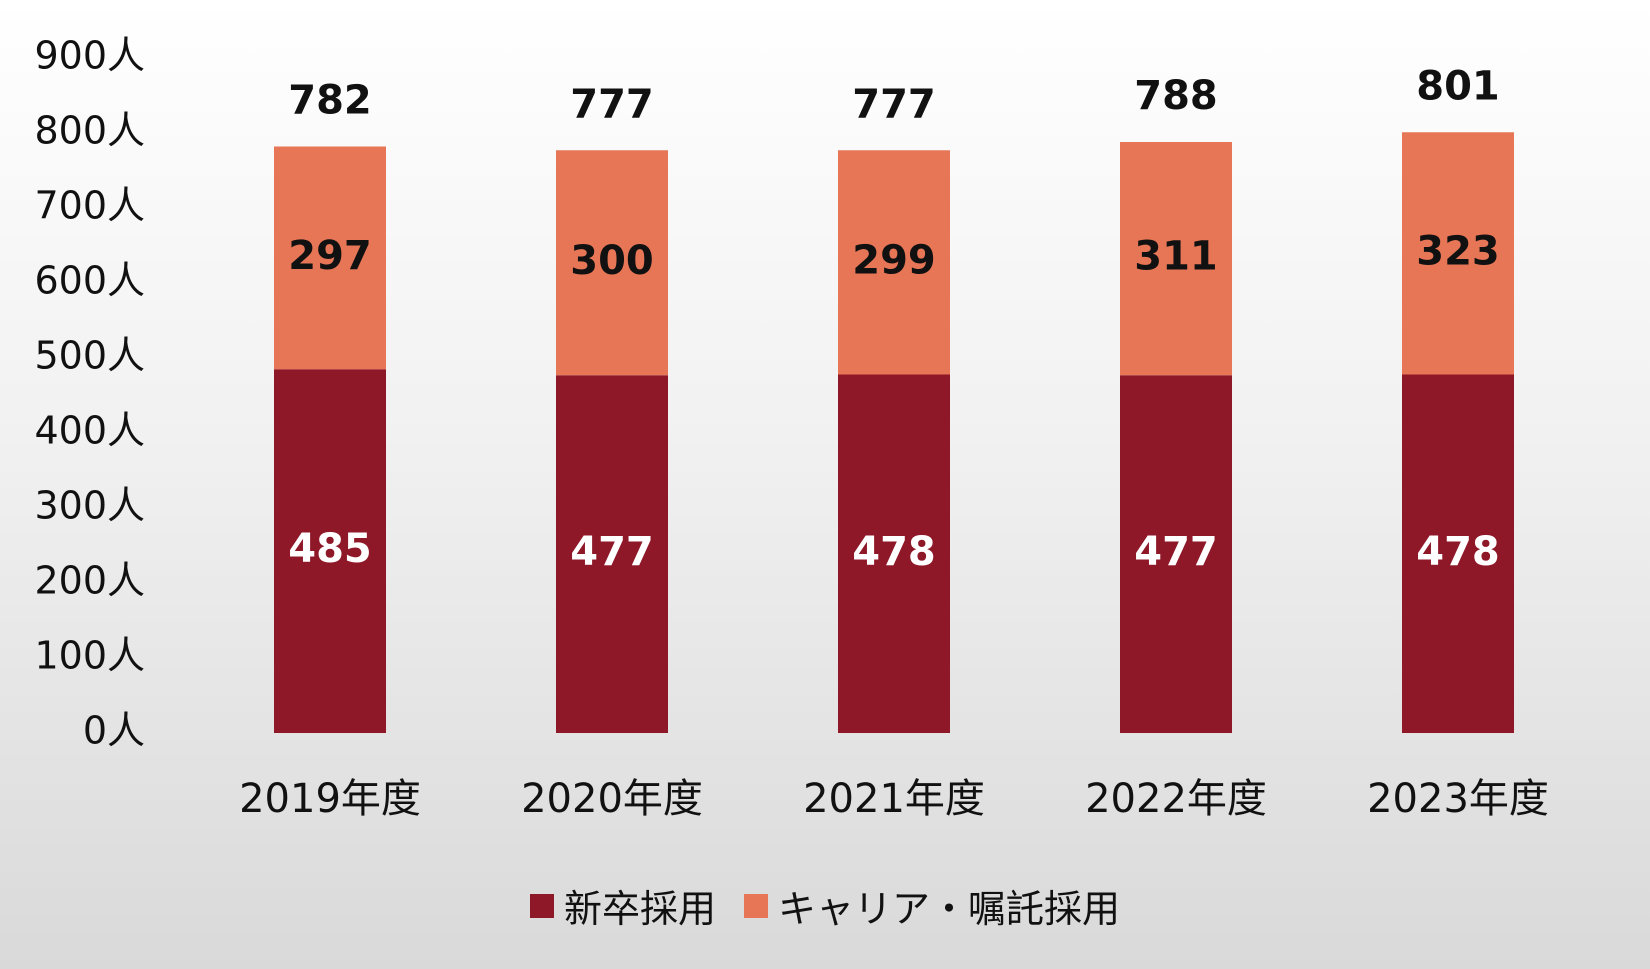 The image size is (1650, 969). I want to click on data-label: 299, so click(894, 260).